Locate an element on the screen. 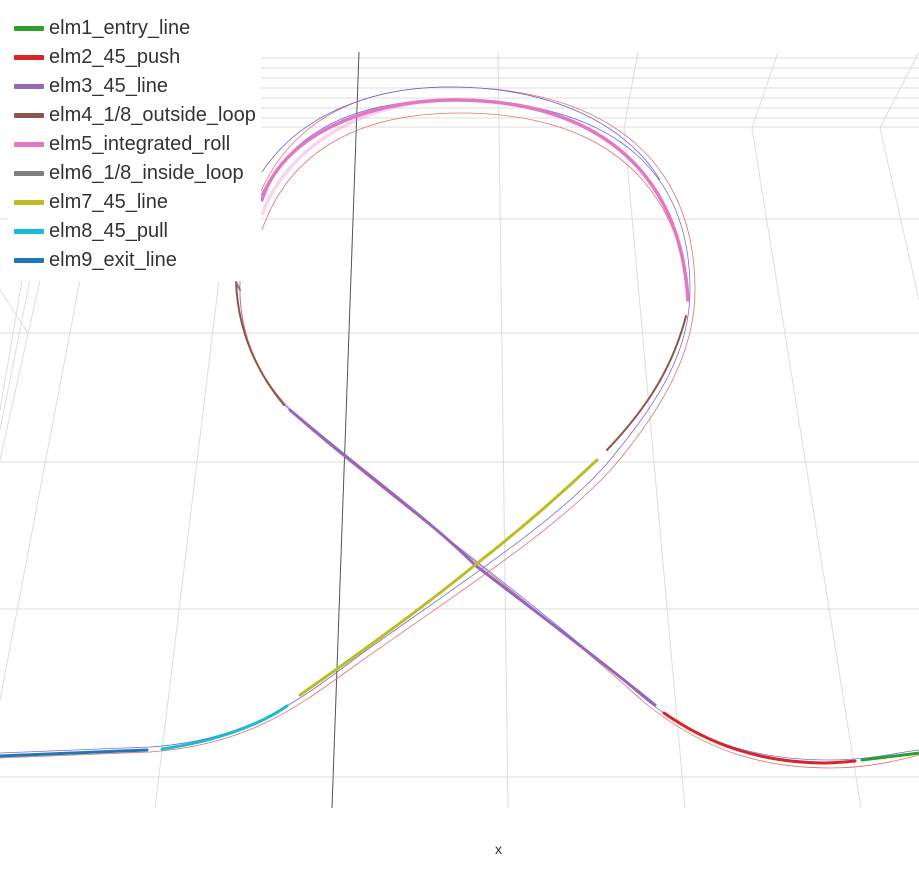  legend-item: elm6_1/8_inside_loop is located at coordinates (134, 173).